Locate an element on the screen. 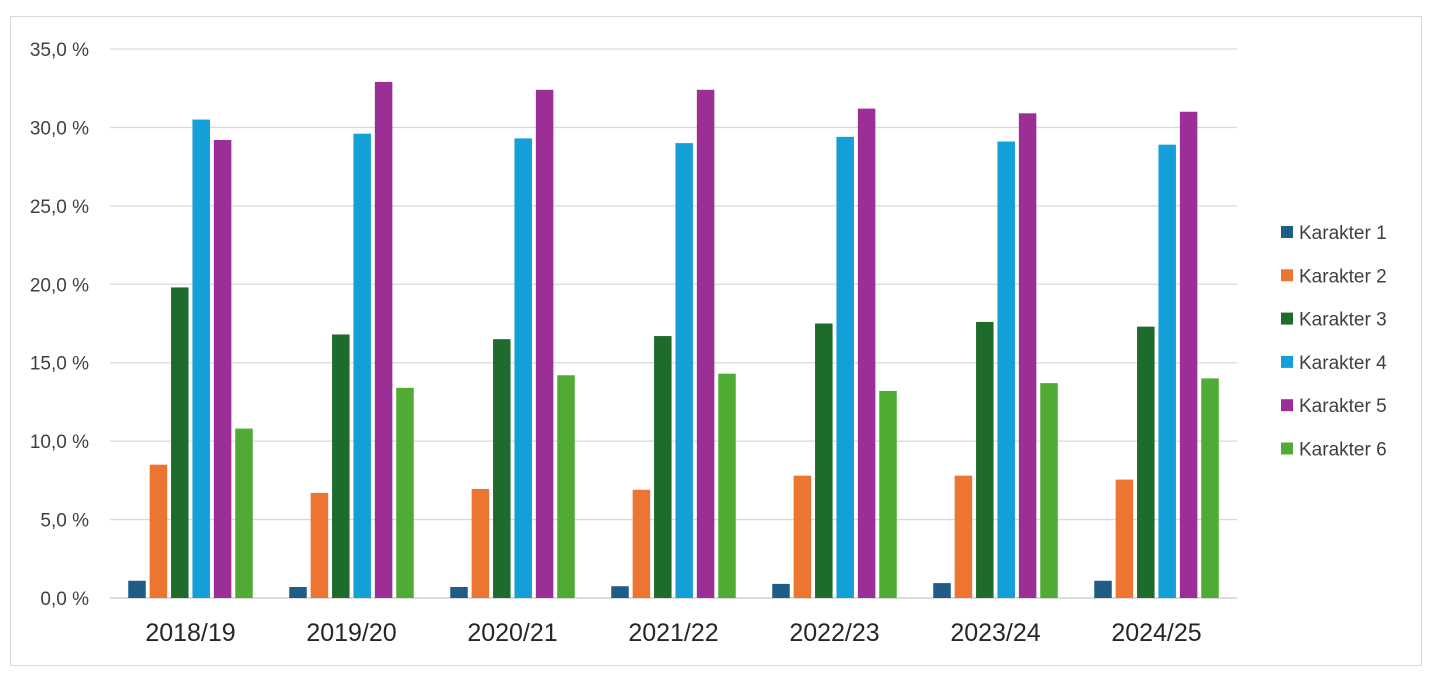 This screenshot has width=1440, height=675. legend-label: Karakter 6 is located at coordinates (1343, 450).